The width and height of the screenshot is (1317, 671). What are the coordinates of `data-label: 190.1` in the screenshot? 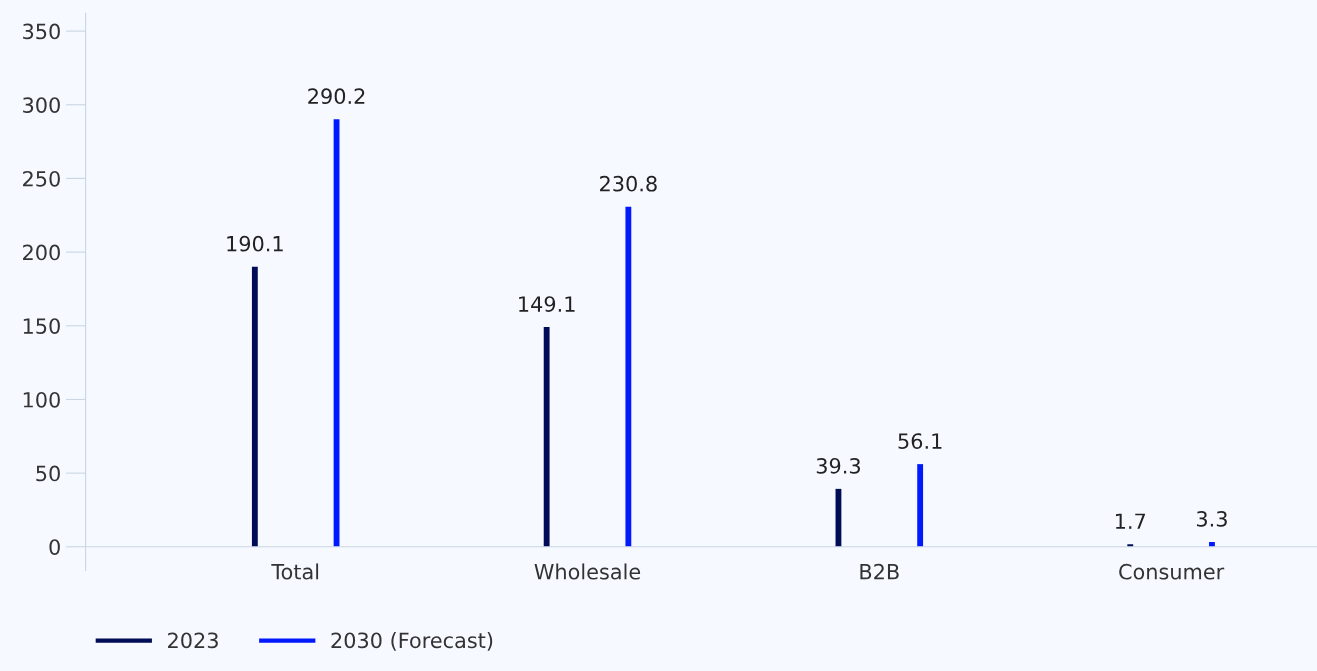 It's located at (255, 243).